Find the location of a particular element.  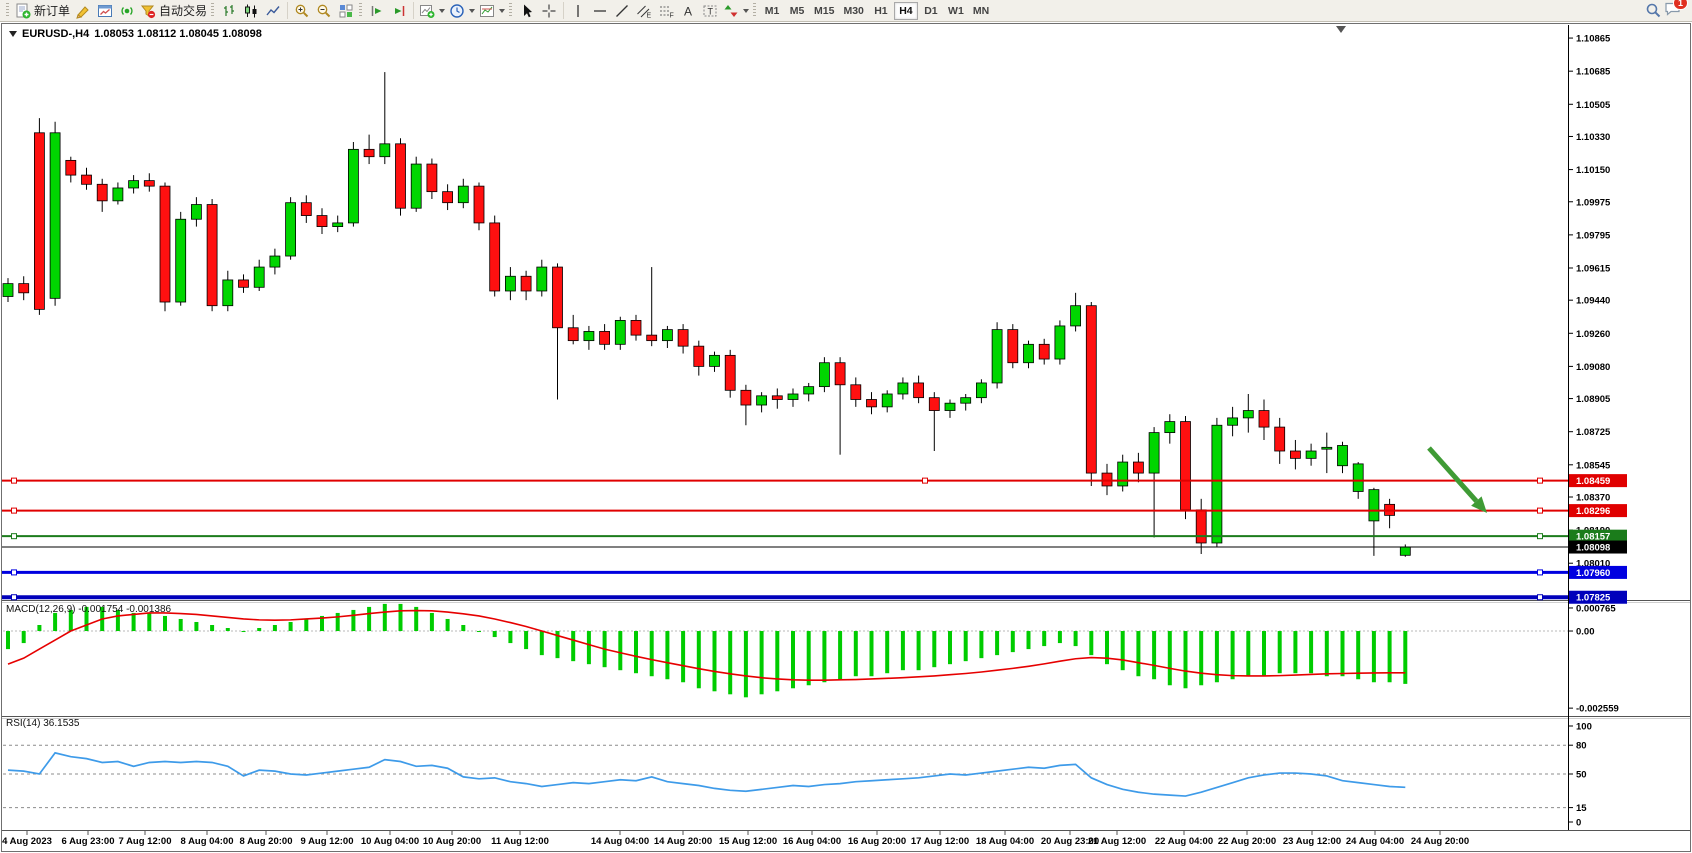

timeframe-bar: M1 M5 M15 M30 H1 H4 D1 W1 MN is located at coordinates (876, 10).